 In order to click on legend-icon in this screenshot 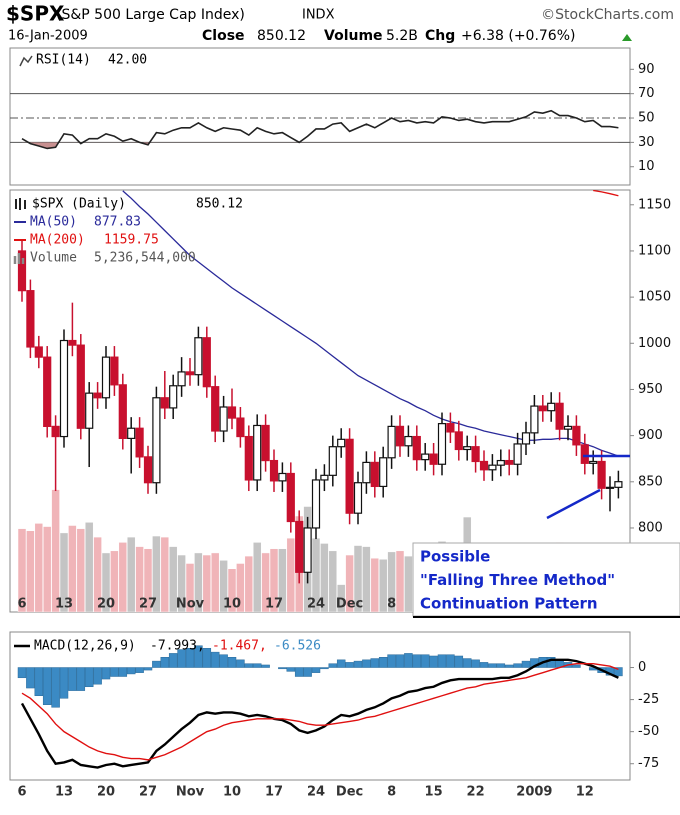, I will do `click(19, 258)`.